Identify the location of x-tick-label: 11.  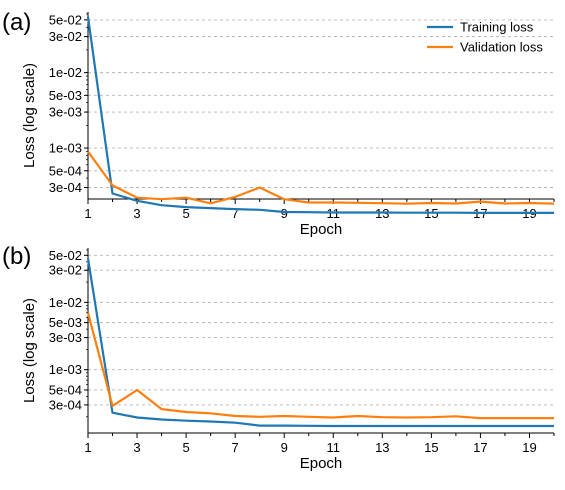
(334, 447).